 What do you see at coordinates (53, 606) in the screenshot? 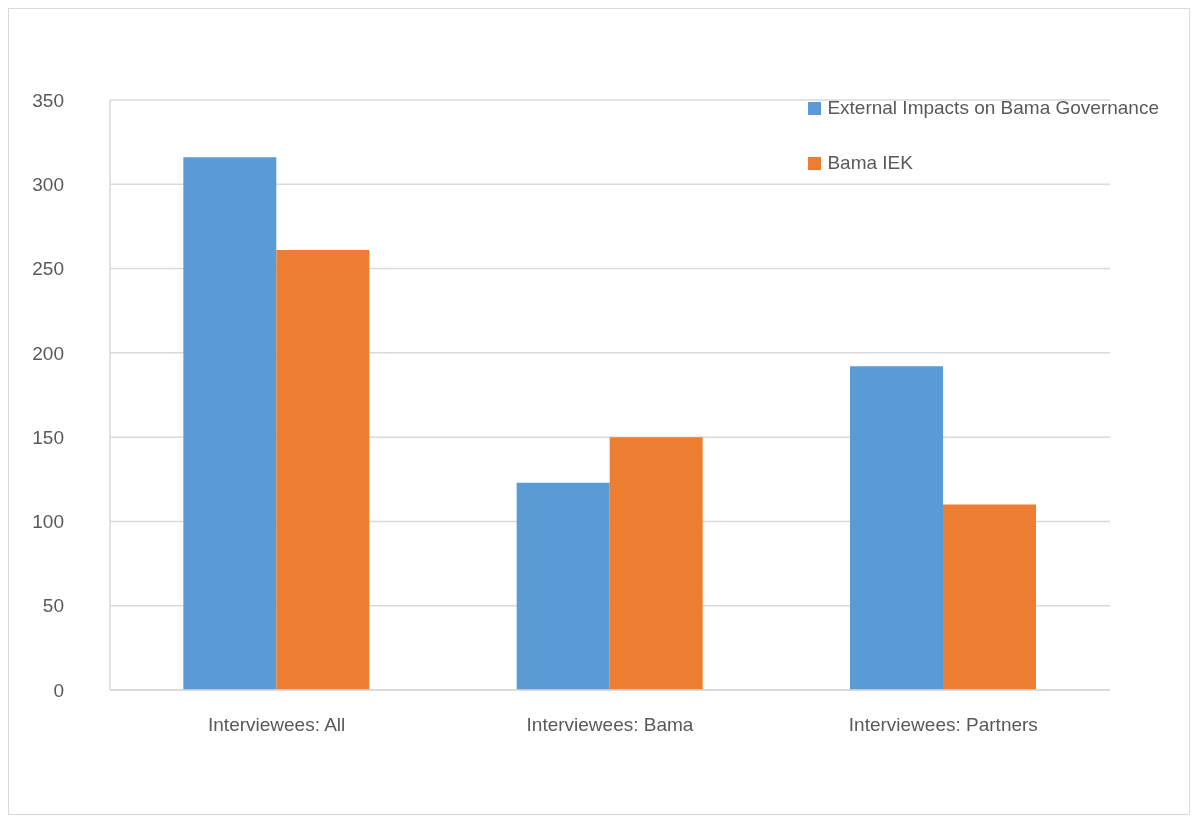
I see `y-tick-label: 50` at bounding box center [53, 606].